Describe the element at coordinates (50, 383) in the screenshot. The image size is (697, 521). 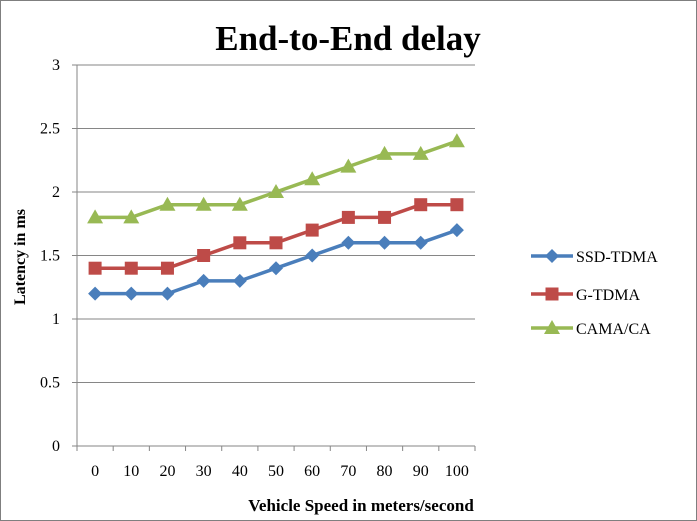
I see `y-tick-label: 0.5` at that location.